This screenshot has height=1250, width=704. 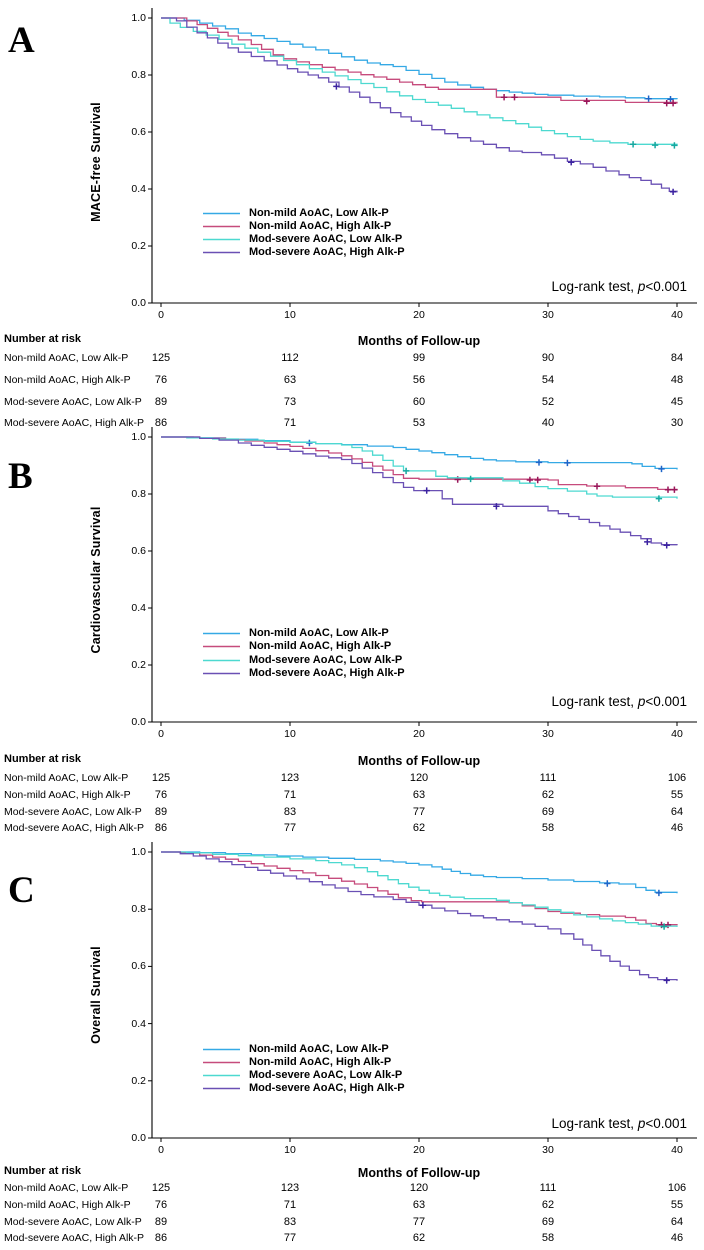 What do you see at coordinates (419, 358) in the screenshot?
I see `risk-value: 99` at bounding box center [419, 358].